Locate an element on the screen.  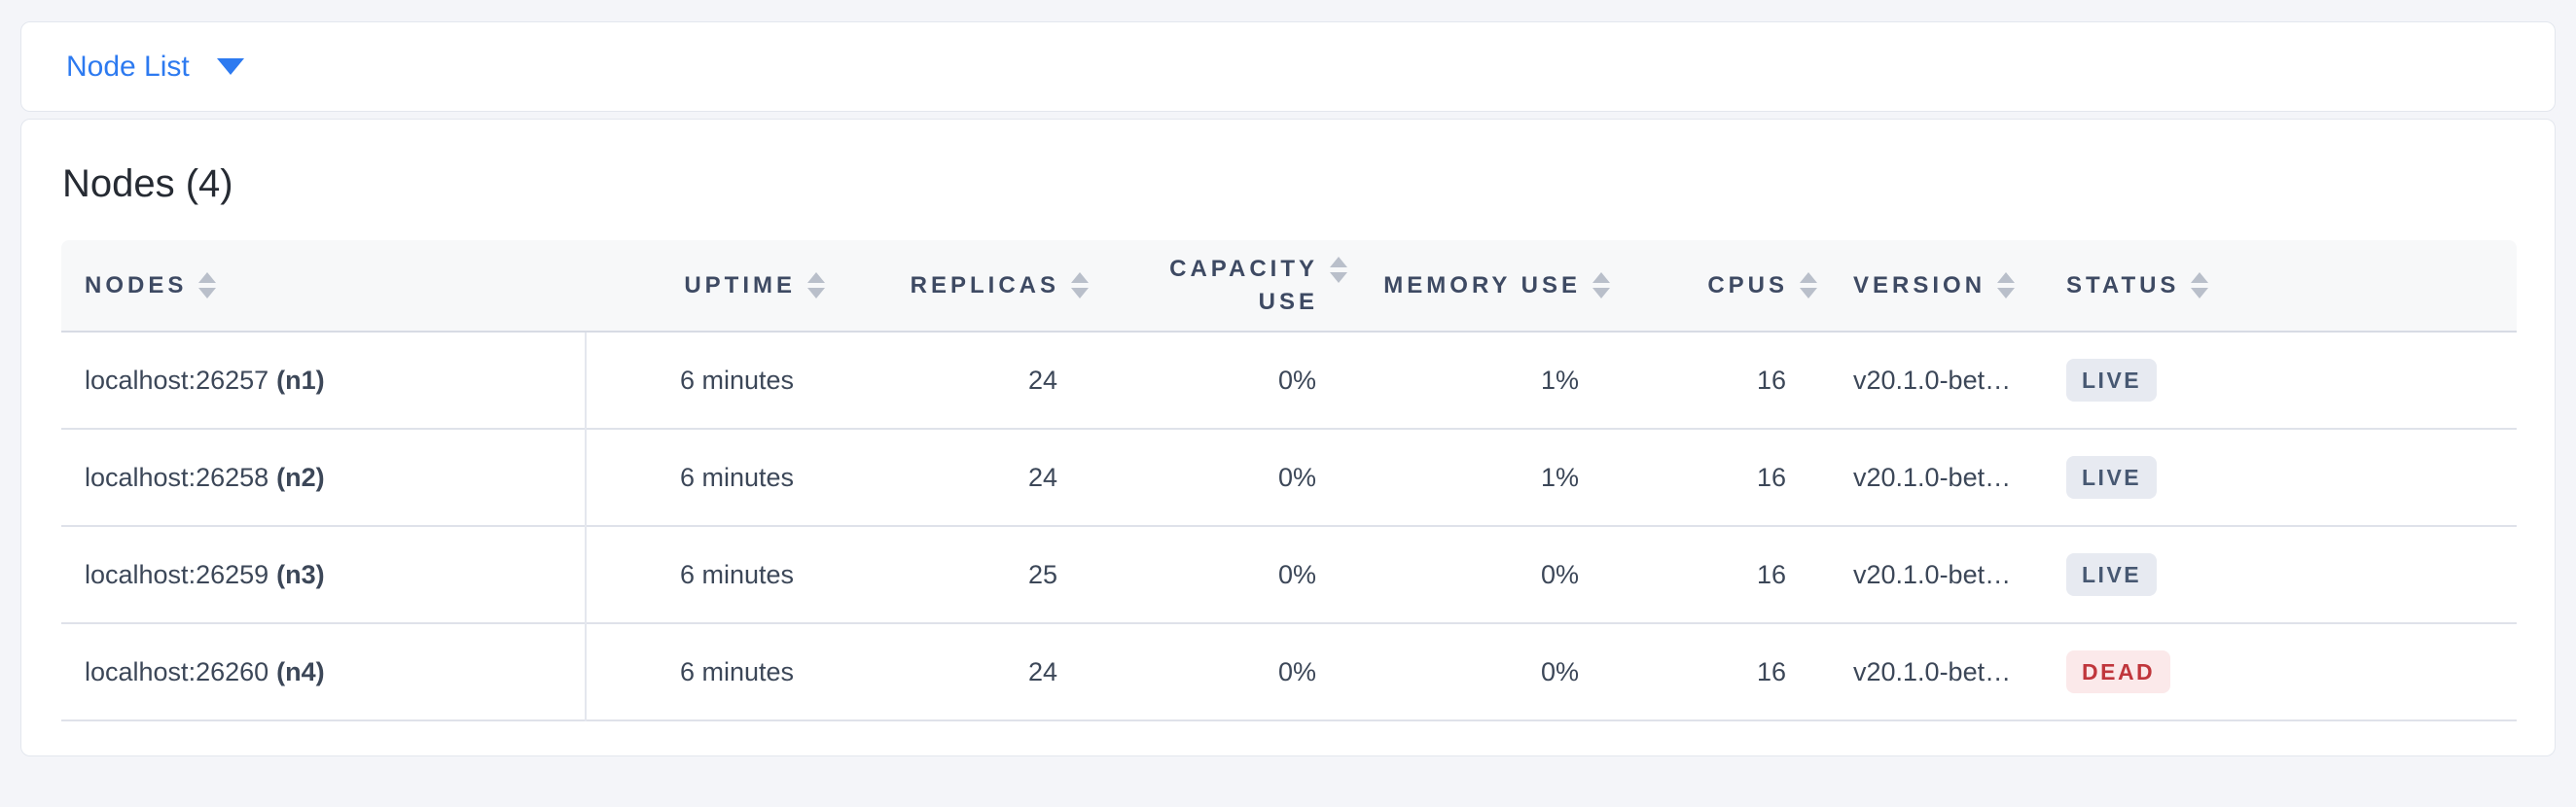
column-header-replicas: REPLICAS is located at coordinates (957, 286).